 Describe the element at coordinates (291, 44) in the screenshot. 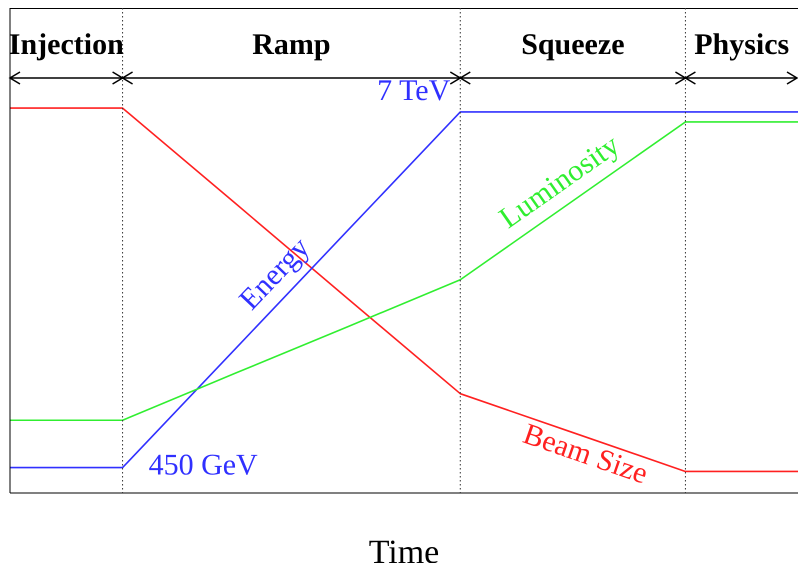

I see `text: Ramp` at that location.